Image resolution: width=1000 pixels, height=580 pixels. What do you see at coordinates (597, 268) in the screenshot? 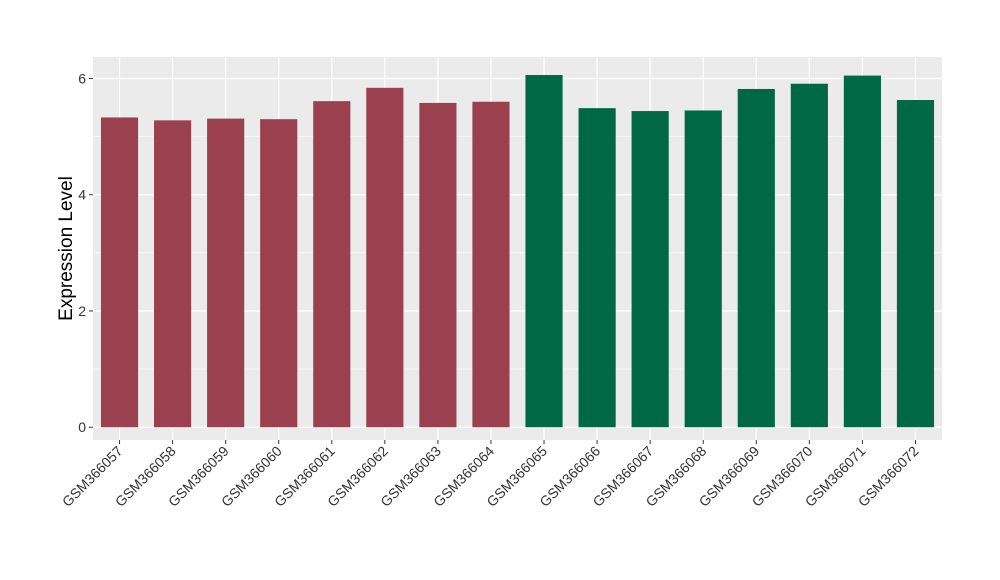
I see `bar-GSM366066` at bounding box center [597, 268].